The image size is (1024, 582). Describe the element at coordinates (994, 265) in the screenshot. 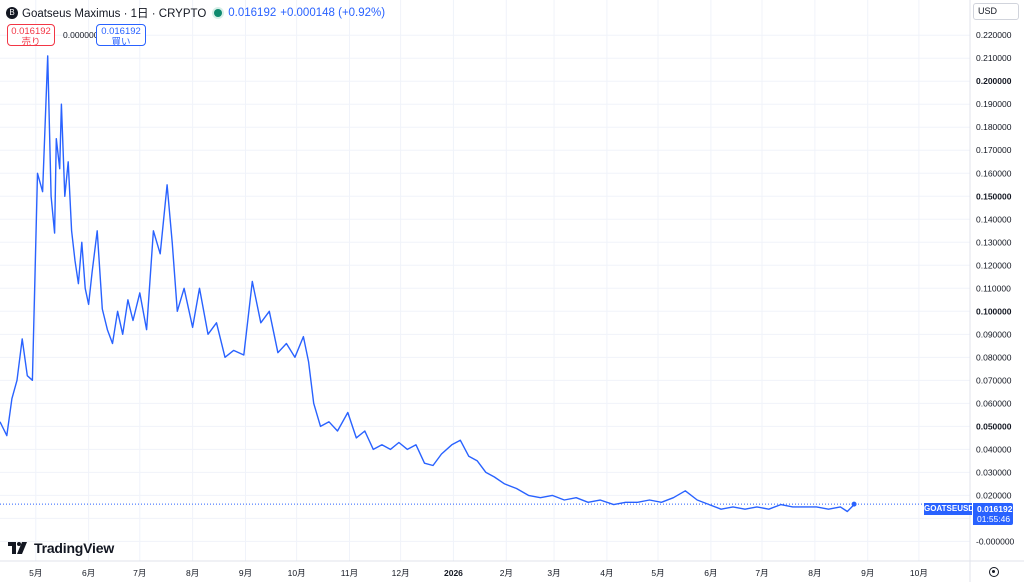

I see `y-tick-label: 0.120000` at that location.